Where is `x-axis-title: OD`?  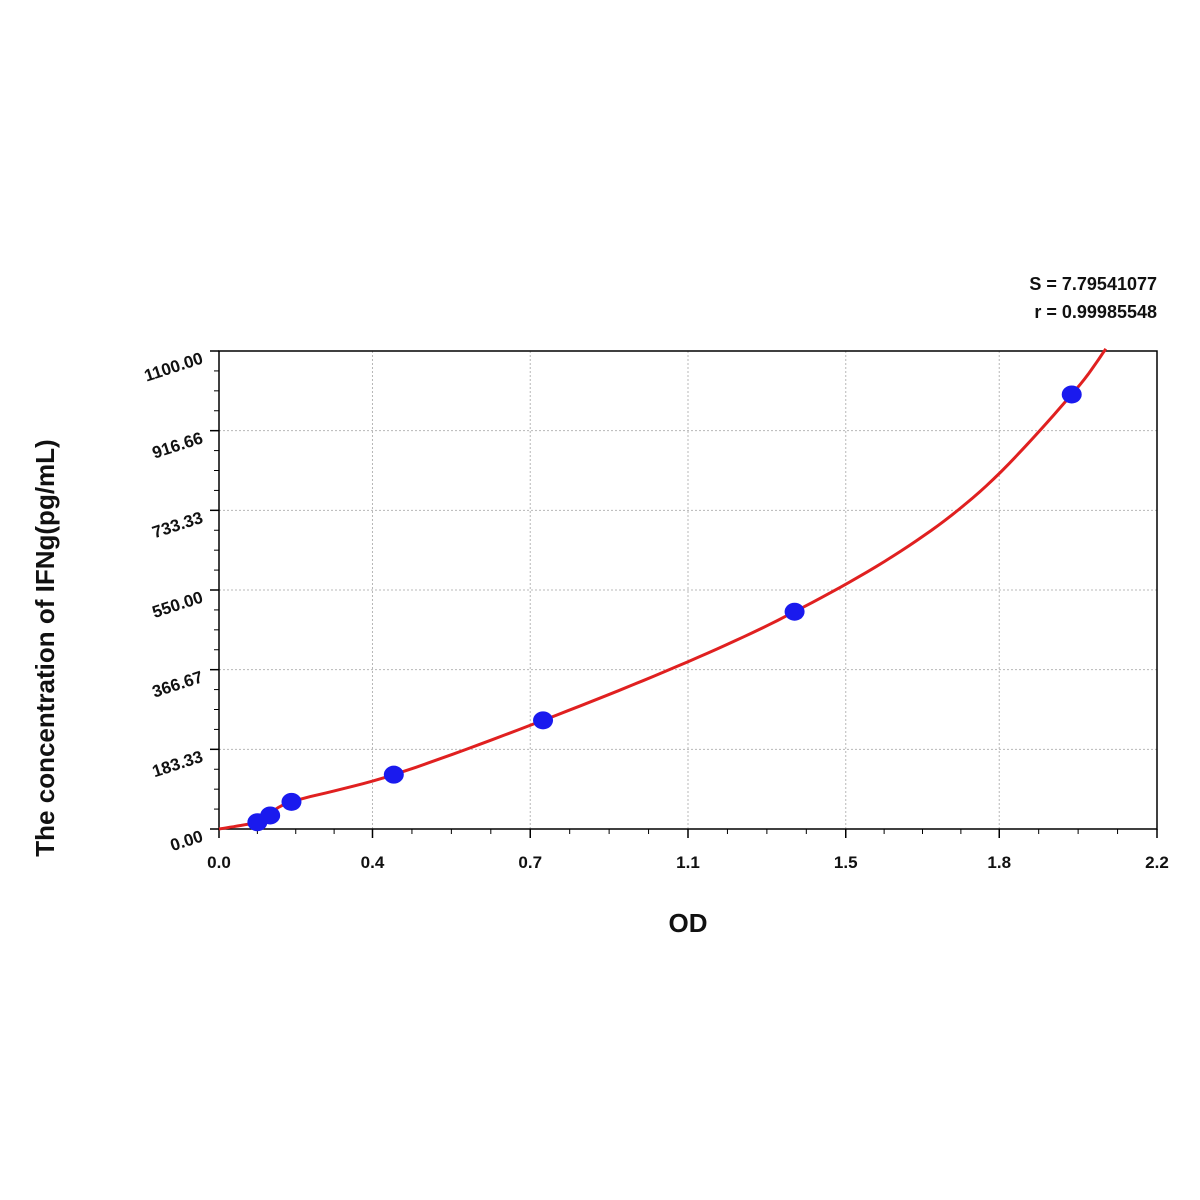 x-axis-title: OD is located at coordinates (688, 923).